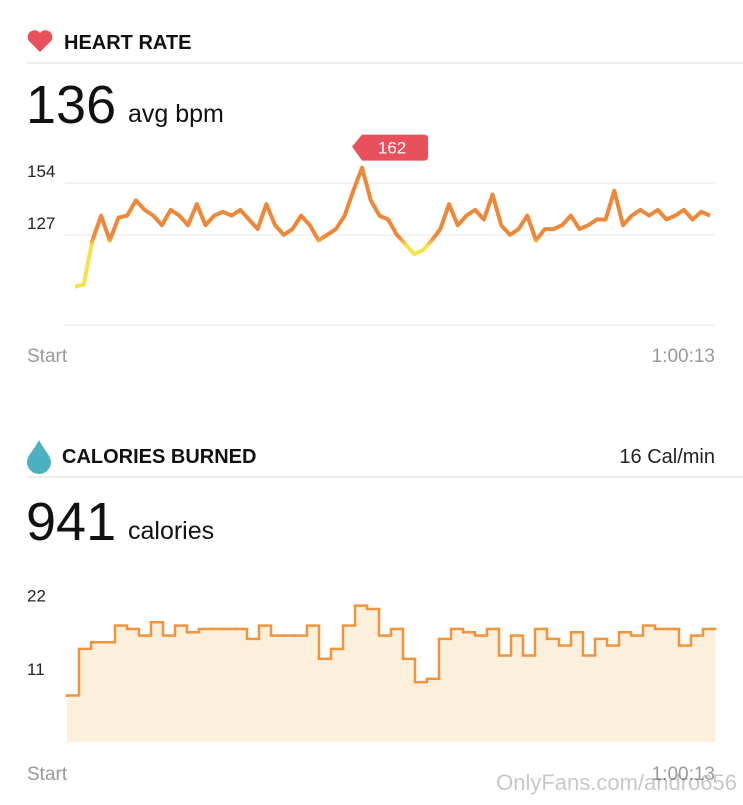 The image size is (743, 805). Describe the element at coordinates (127, 43) in the screenshot. I see `section-title: HEART RATE` at that location.